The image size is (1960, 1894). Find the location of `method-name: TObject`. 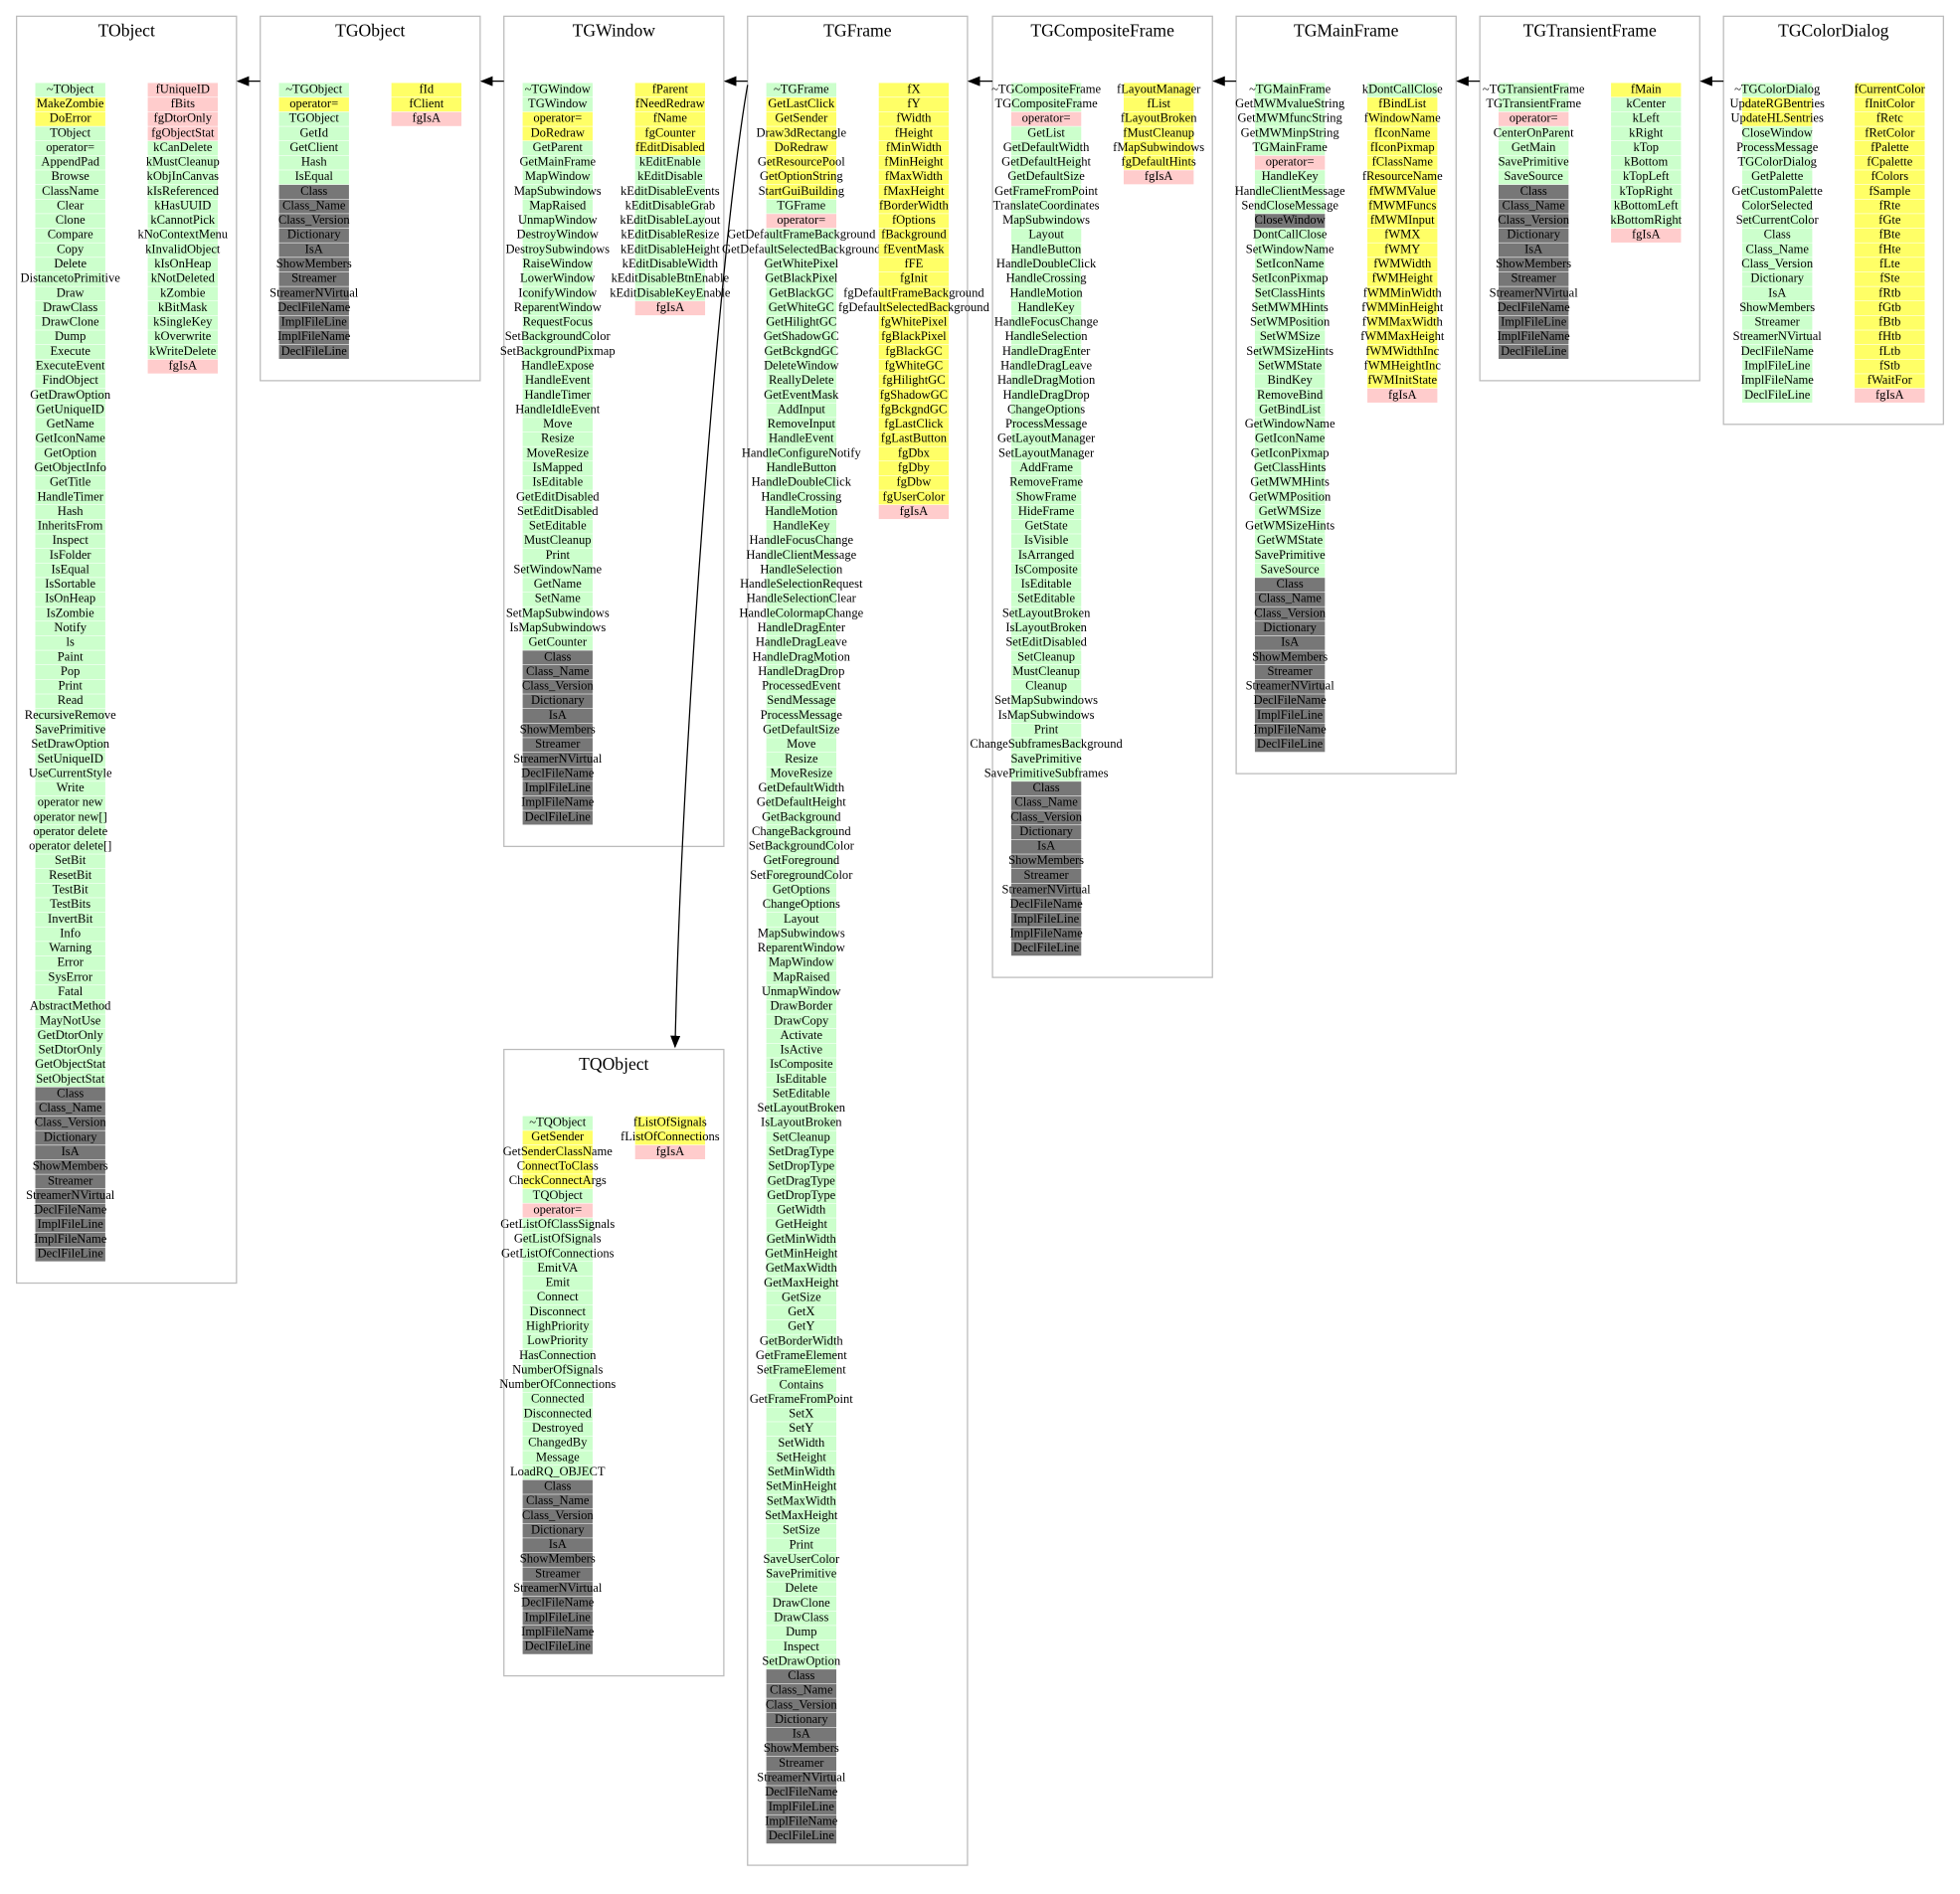

method-name: TObject is located at coordinates (70, 132).